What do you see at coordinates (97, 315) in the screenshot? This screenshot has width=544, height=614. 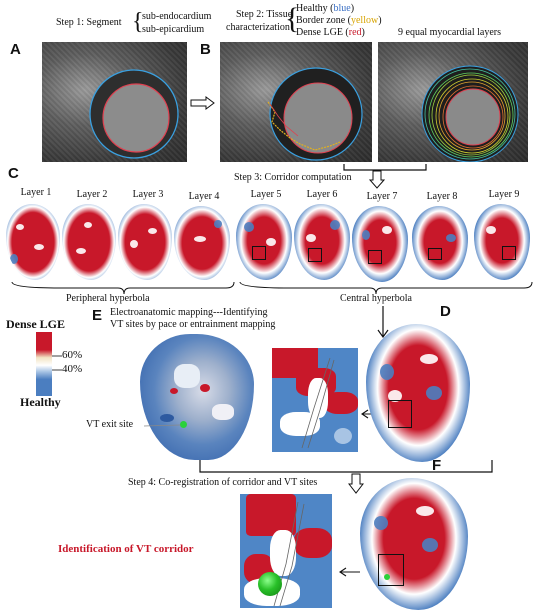 I see `panel-label-e: E` at bounding box center [97, 315].